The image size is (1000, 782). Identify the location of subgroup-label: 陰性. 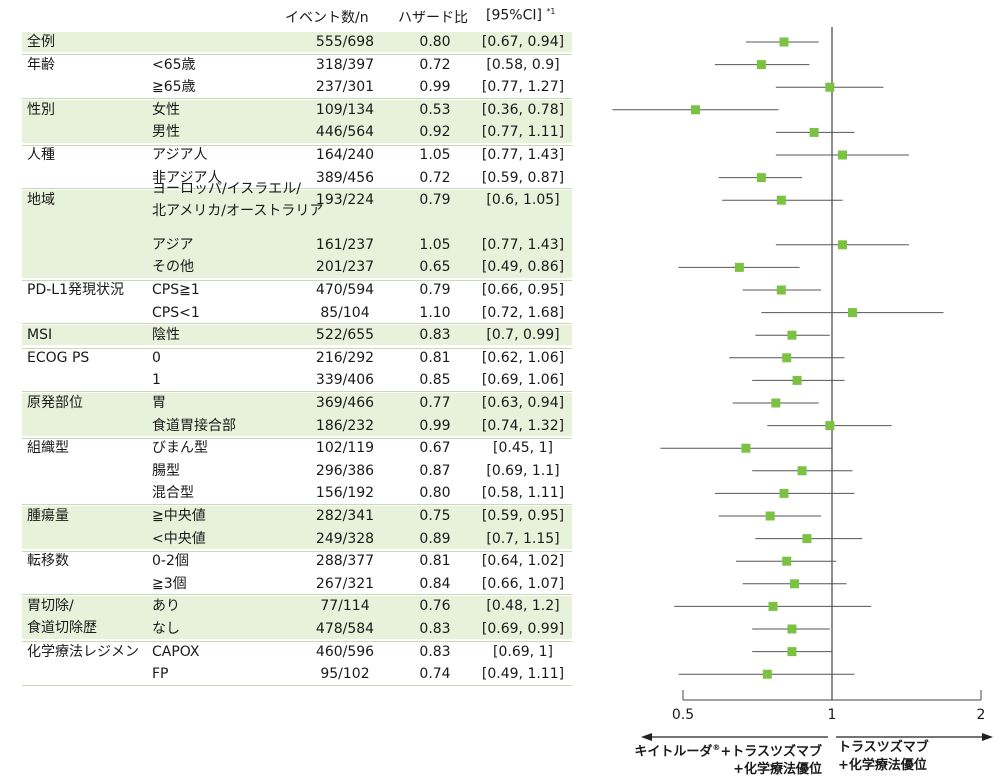
(166, 335).